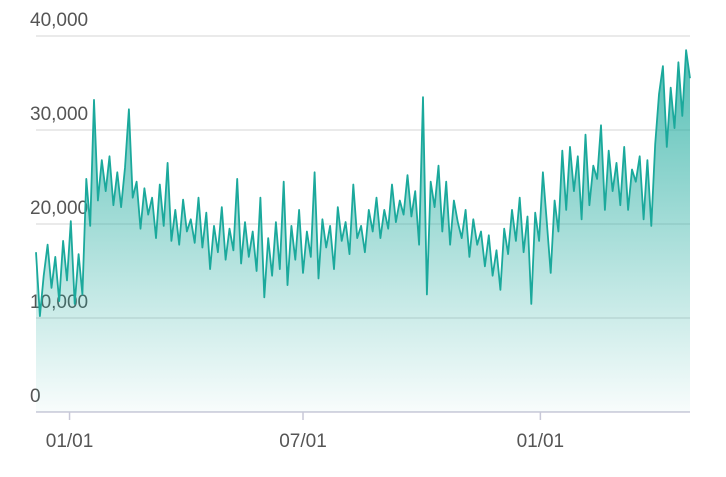 The width and height of the screenshot is (726, 477). Describe the element at coordinates (303, 441) in the screenshot. I see `x-tick-label: 07/01` at that location.